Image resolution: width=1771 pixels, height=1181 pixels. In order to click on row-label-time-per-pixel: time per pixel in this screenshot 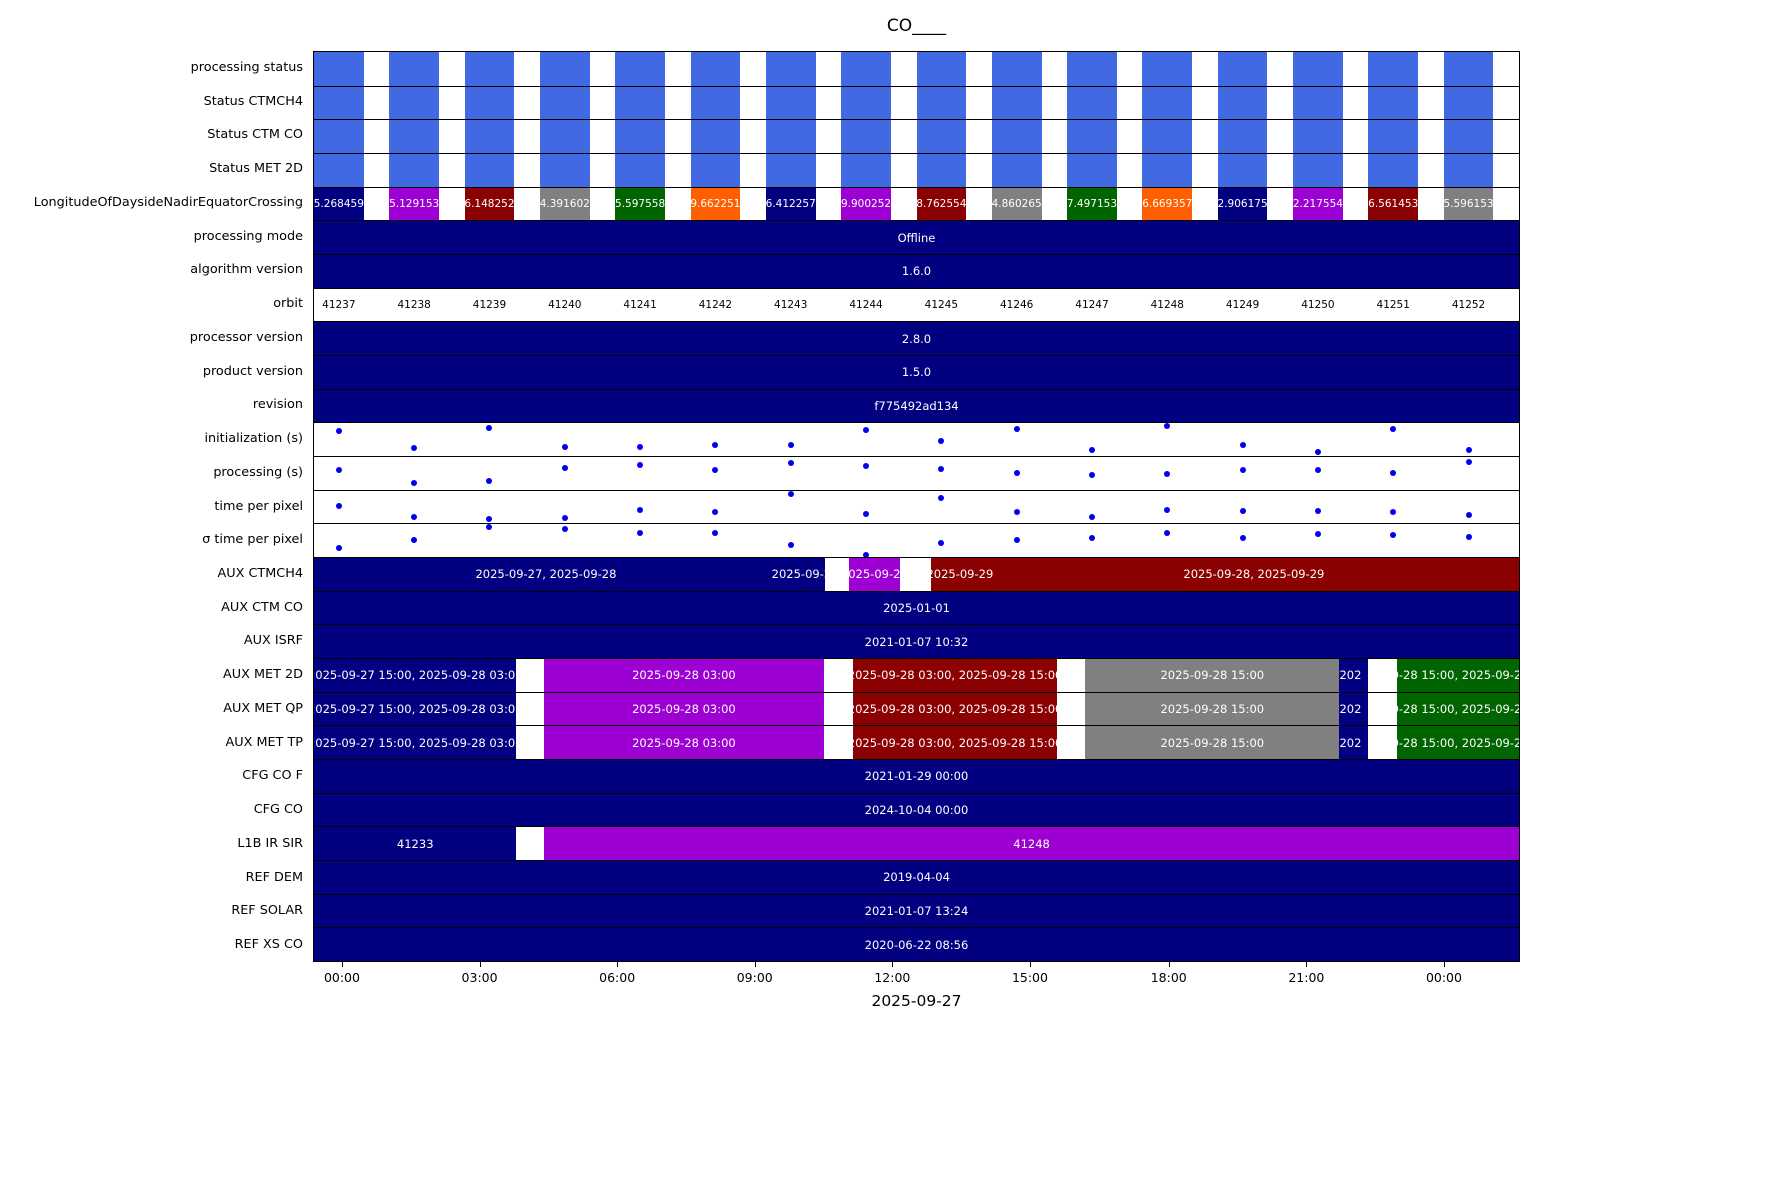, I will do `click(258, 506)`.